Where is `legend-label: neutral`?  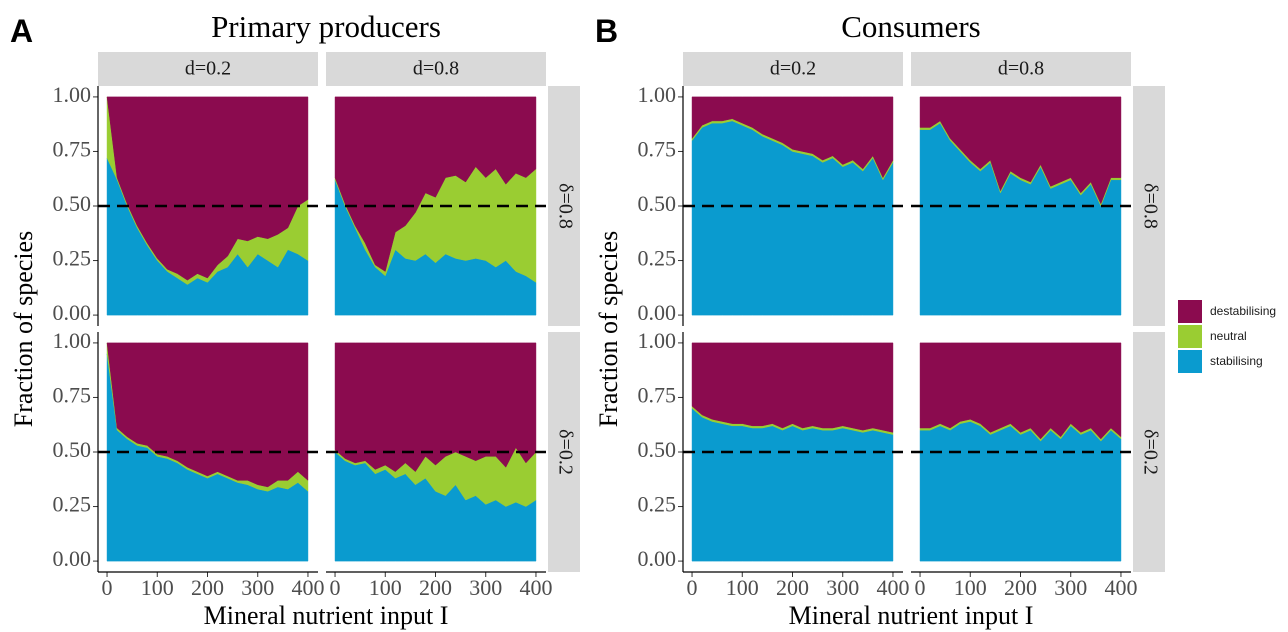
legend-label: neutral is located at coordinates (1228, 336).